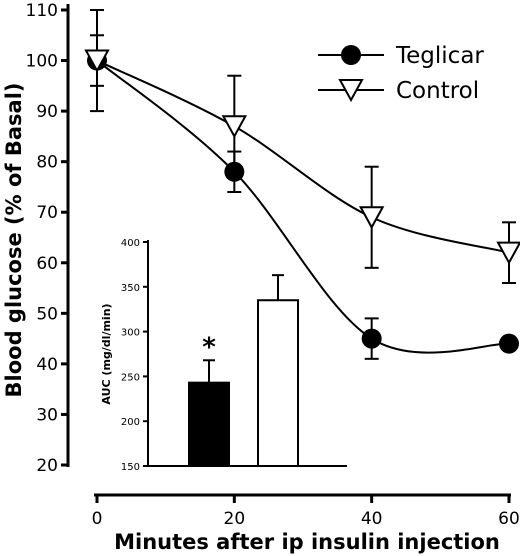 This screenshot has height=556, width=520. I want to click on y-tick-label: 70, so click(47, 213).